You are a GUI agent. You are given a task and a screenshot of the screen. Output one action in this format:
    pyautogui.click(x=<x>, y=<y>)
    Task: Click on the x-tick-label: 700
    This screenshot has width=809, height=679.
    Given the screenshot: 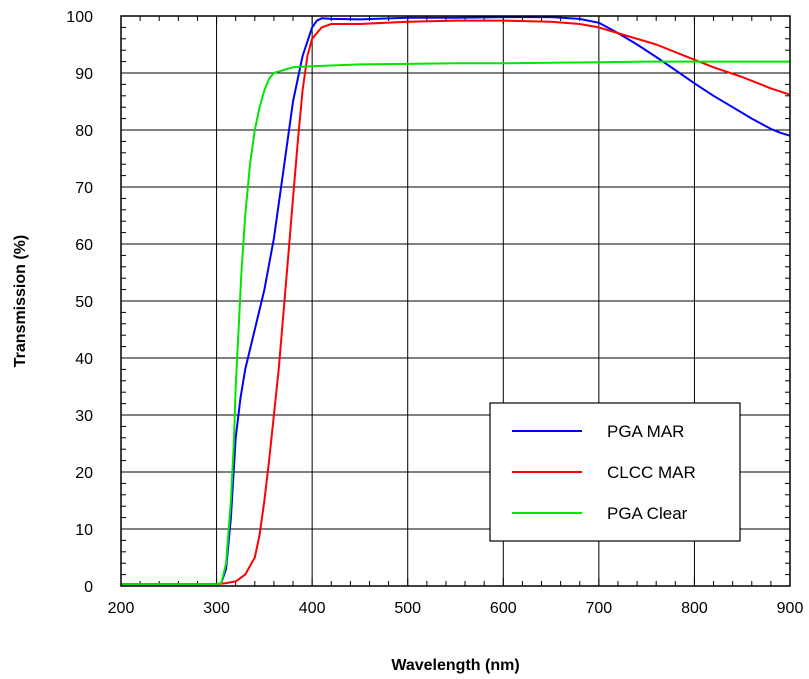 What is the action you would take?
    pyautogui.click(x=599, y=608)
    